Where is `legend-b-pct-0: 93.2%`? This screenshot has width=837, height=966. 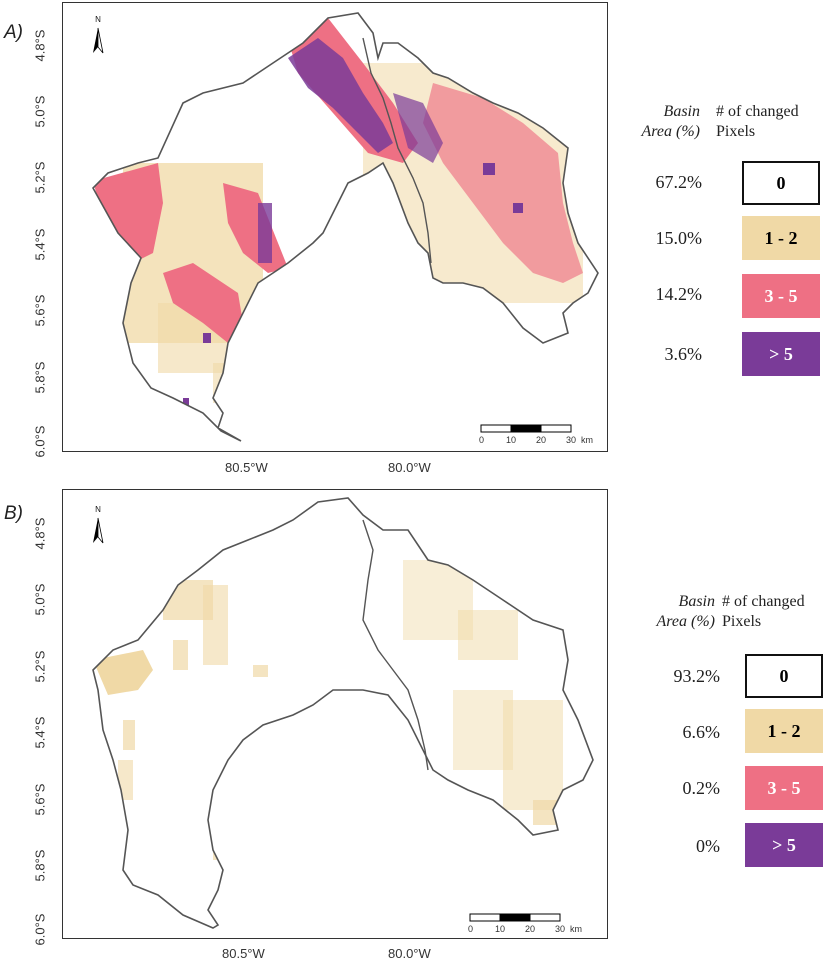
legend-b-pct-0: 93.2% is located at coordinates (697, 676).